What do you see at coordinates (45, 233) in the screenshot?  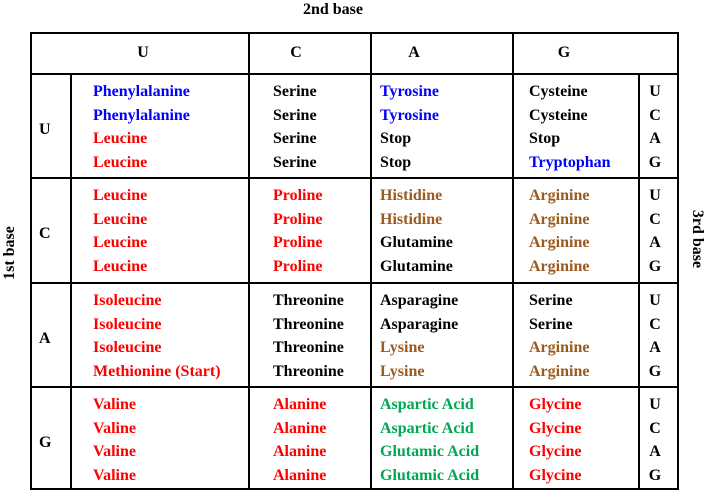 I see `first-base-header: C` at bounding box center [45, 233].